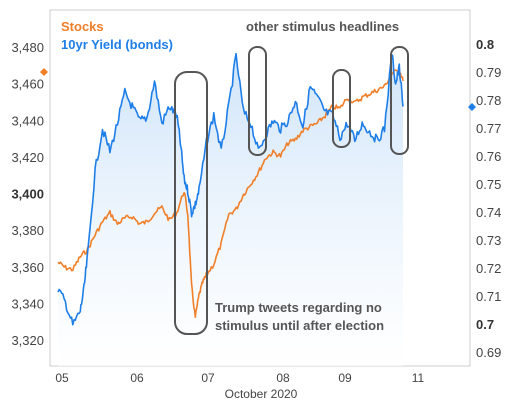 This screenshot has height=404, width=510. Describe the element at coordinates (261, 394) in the screenshot. I see `x-axis-label: October 2020` at that location.